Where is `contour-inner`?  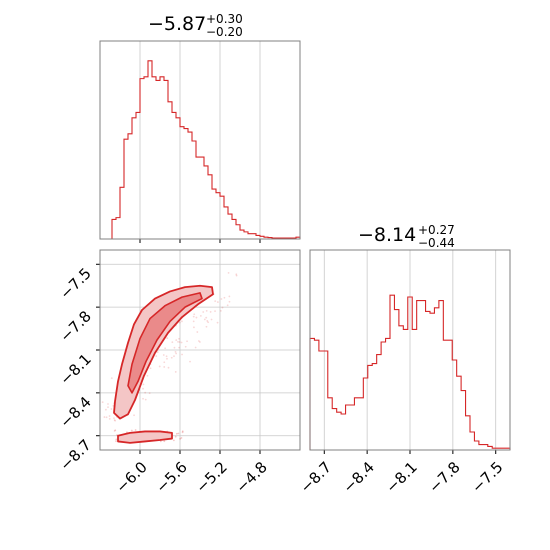 contour-inner is located at coordinates (165, 343).